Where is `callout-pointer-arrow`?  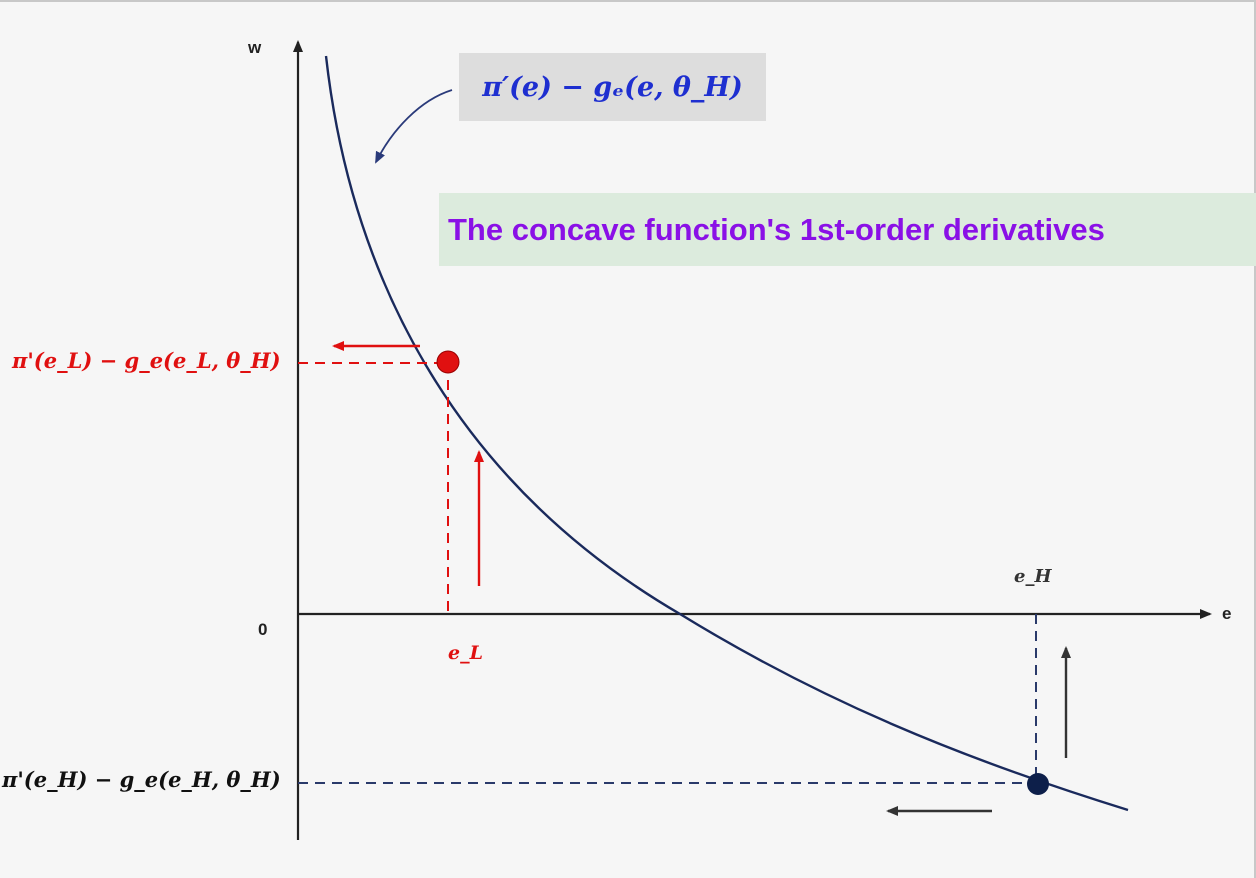
callout-pointer-arrow is located at coordinates (414, 126).